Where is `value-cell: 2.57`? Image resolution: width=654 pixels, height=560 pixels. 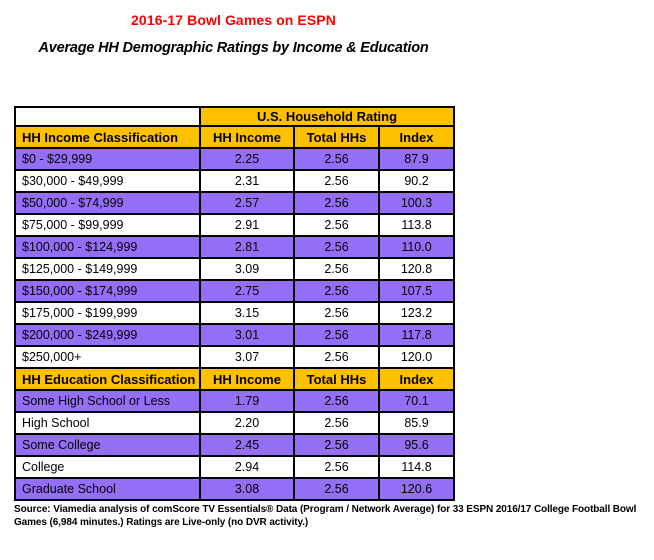 value-cell: 2.57 is located at coordinates (247, 203).